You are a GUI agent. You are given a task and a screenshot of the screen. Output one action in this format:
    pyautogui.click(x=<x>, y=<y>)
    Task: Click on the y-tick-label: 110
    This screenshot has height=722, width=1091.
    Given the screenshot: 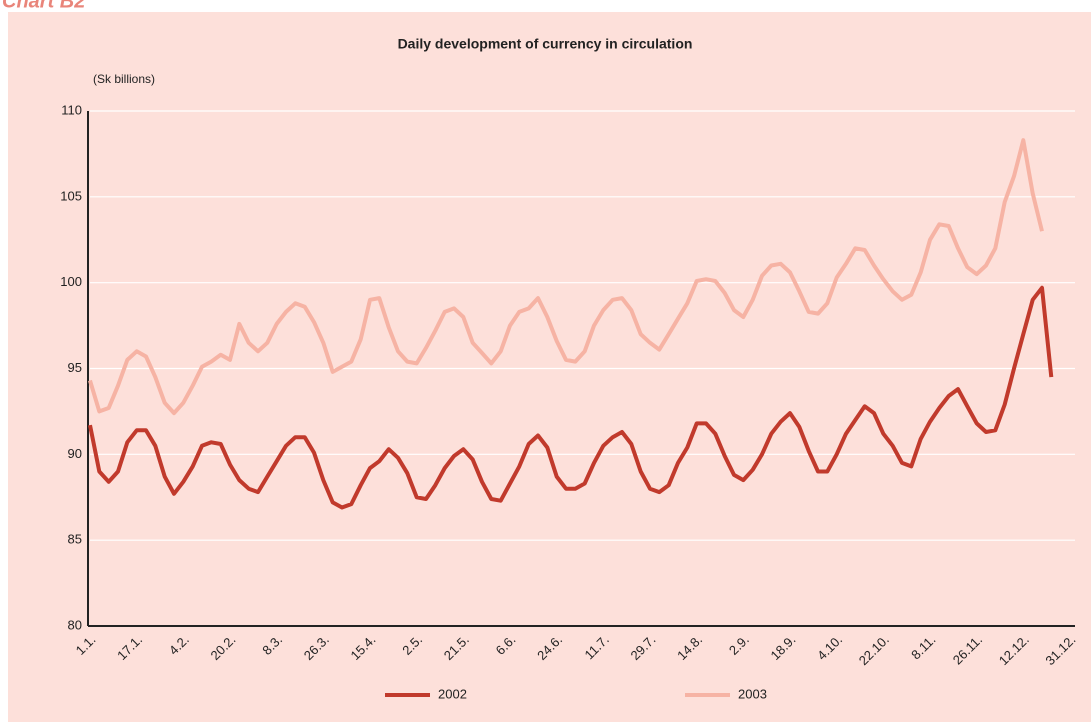 What is the action you would take?
    pyautogui.click(x=71, y=109)
    